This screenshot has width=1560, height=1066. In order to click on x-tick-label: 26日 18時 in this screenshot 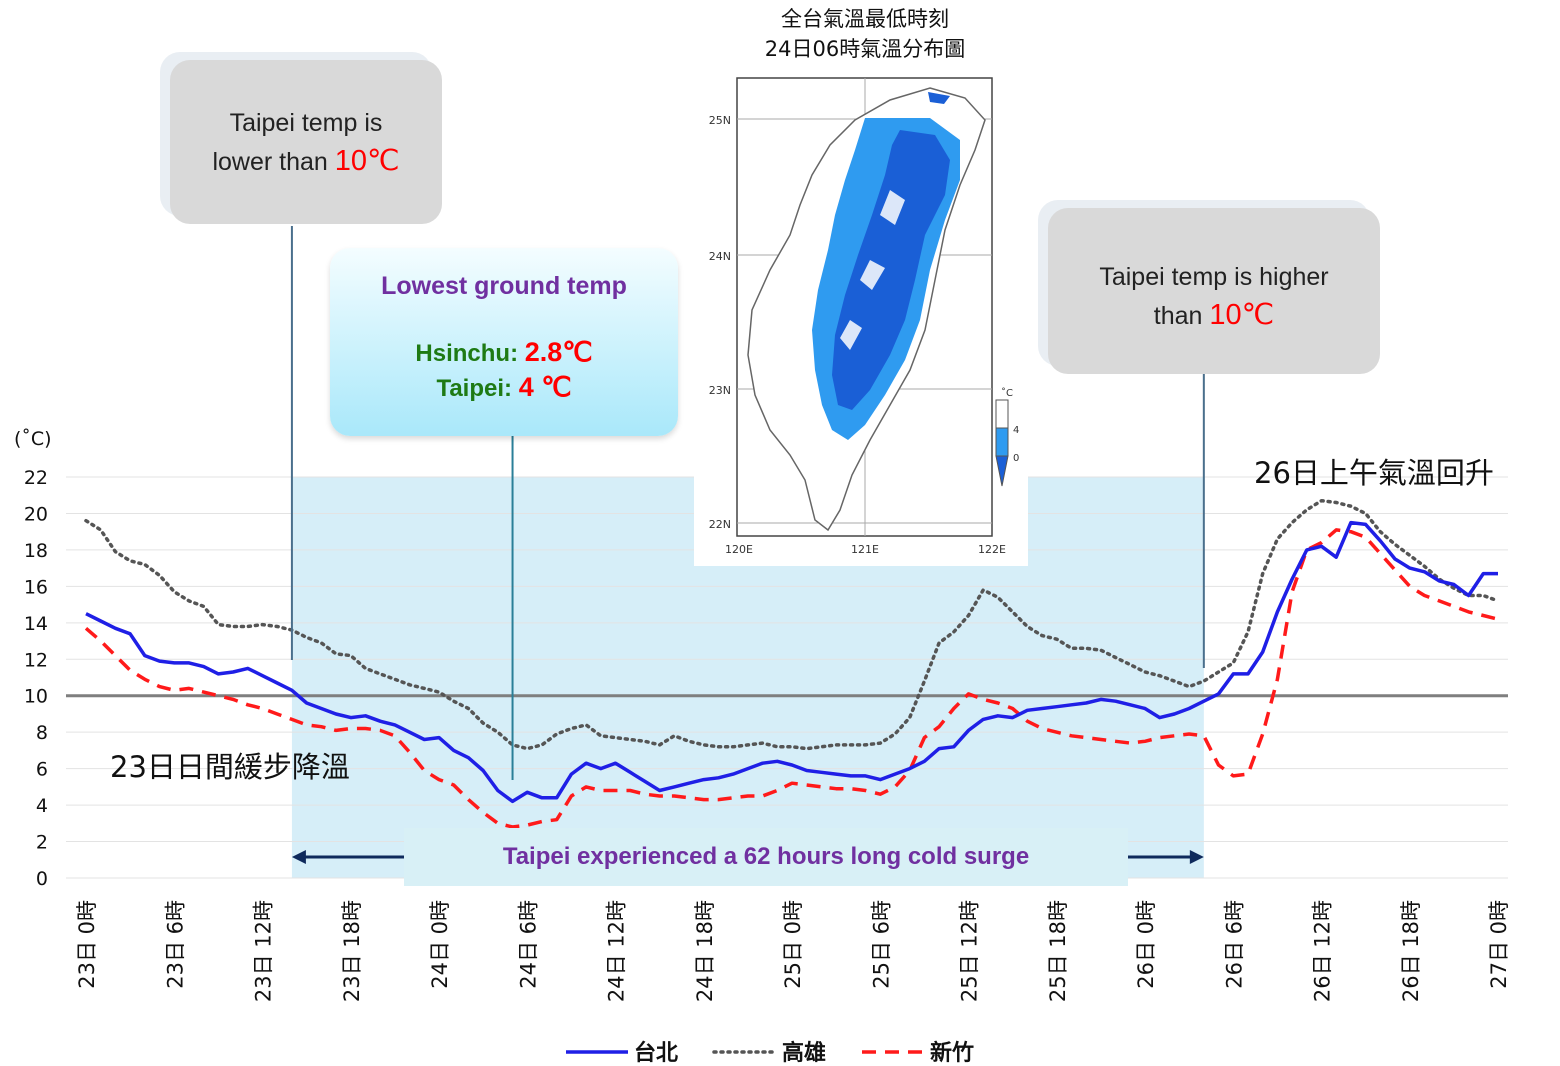, I will do `click(1411, 951)`.